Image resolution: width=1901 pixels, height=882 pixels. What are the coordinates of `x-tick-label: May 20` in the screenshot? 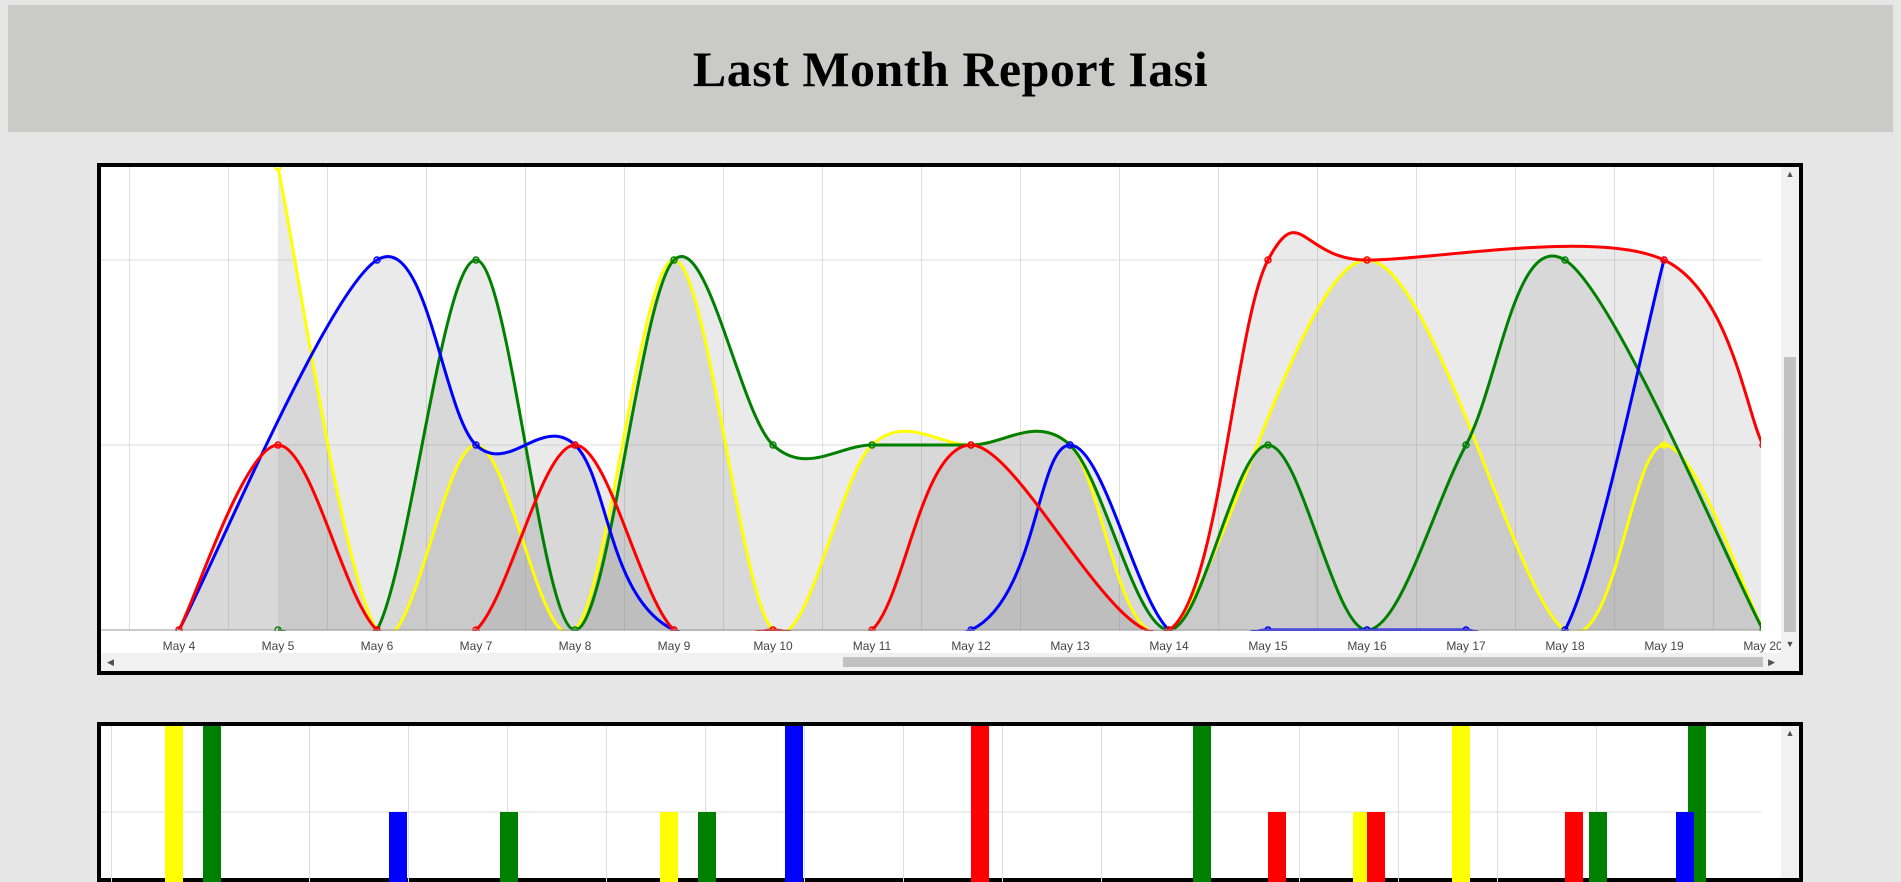 It's located at (1762, 646).